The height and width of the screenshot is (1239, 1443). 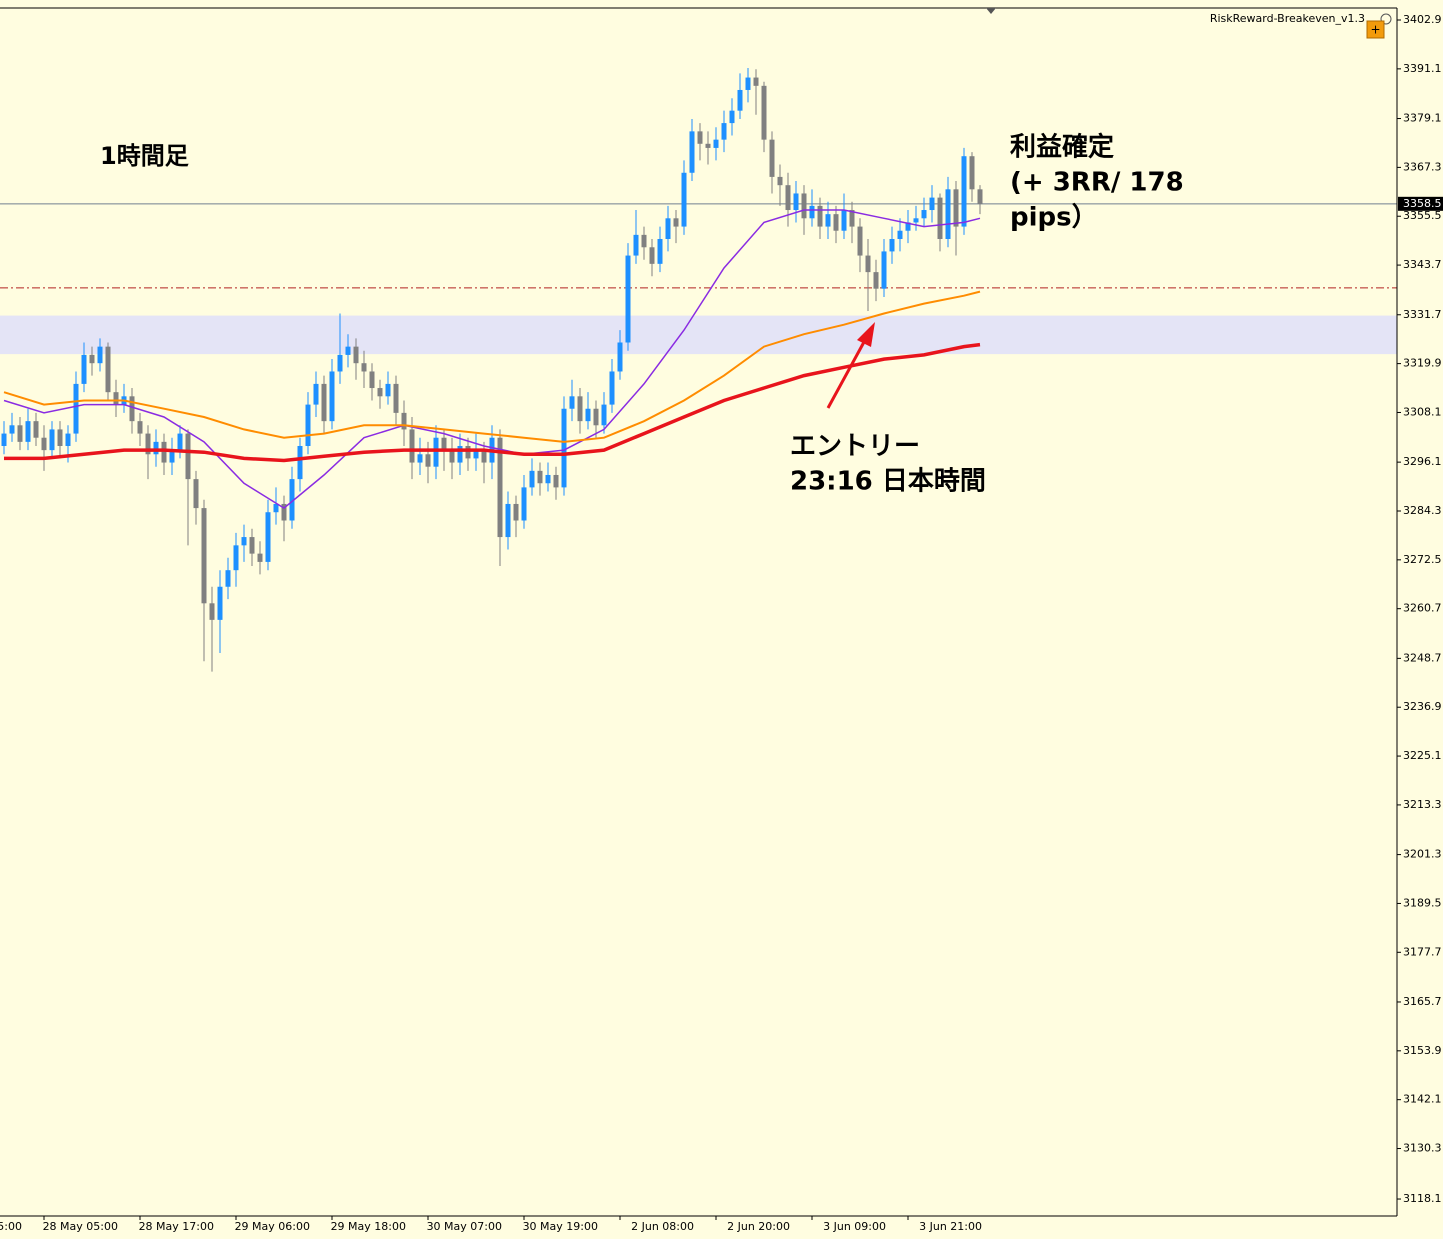 What do you see at coordinates (1422, 19) in the screenshot?
I see `y-tick-label: 3402.9` at bounding box center [1422, 19].